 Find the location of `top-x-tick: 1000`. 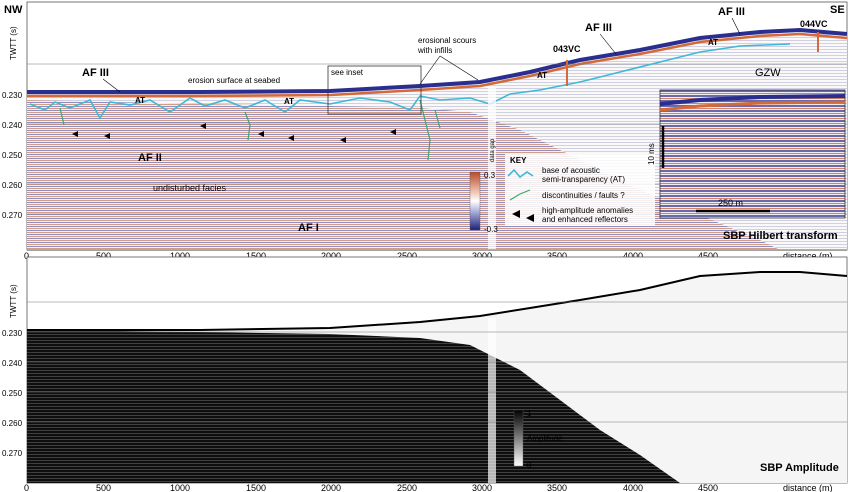

top-x-tick: 1000 is located at coordinates (180, 256).